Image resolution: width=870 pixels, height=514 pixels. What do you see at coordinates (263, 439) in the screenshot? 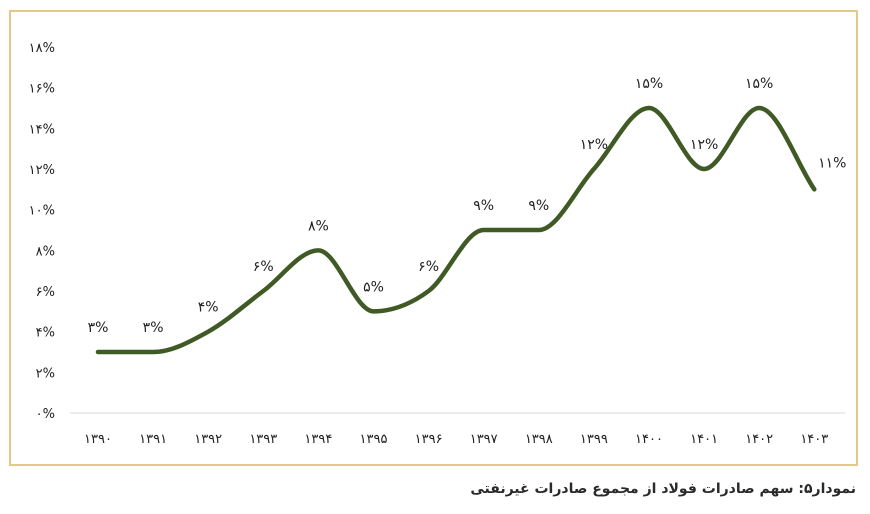
I see `x-tick-label: ۱۳۹۳` at bounding box center [263, 439].